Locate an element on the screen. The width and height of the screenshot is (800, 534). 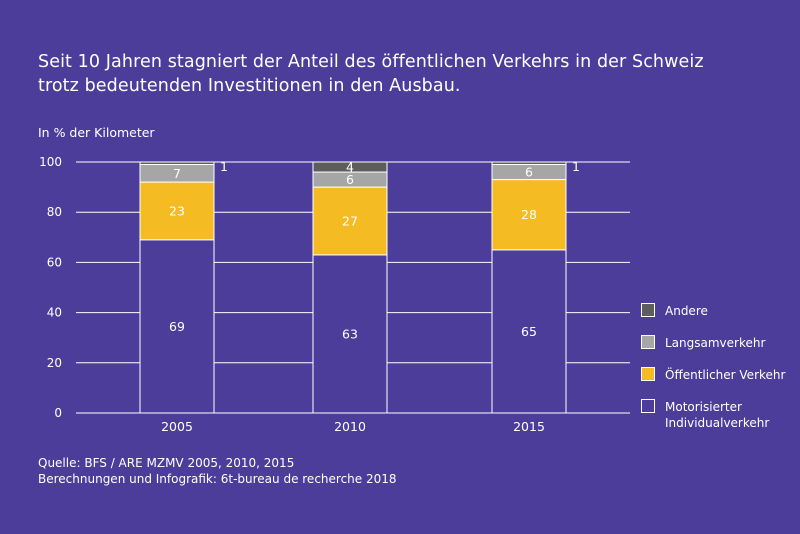
legend-label: Langsamverkehr is located at coordinates (715, 343).